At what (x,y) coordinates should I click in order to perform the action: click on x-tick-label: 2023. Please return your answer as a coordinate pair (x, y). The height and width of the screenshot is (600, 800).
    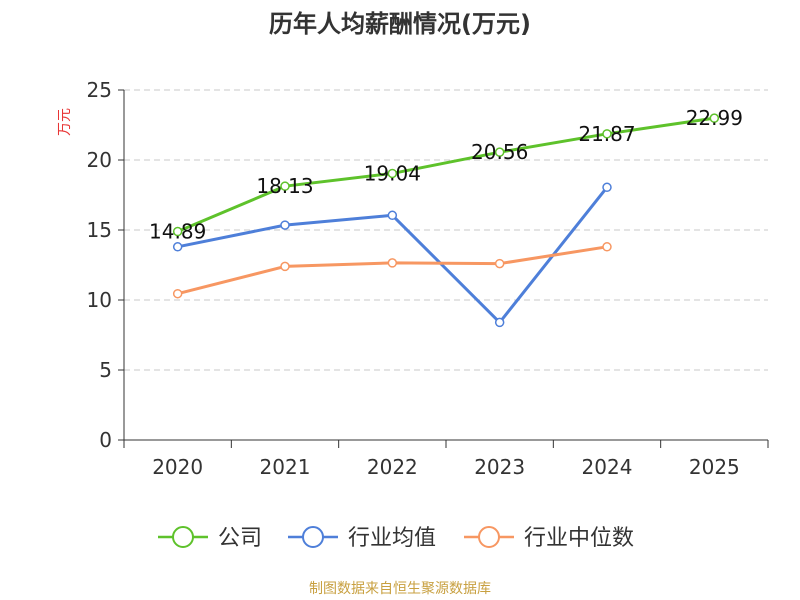
    Looking at the image, I should click on (499, 467).